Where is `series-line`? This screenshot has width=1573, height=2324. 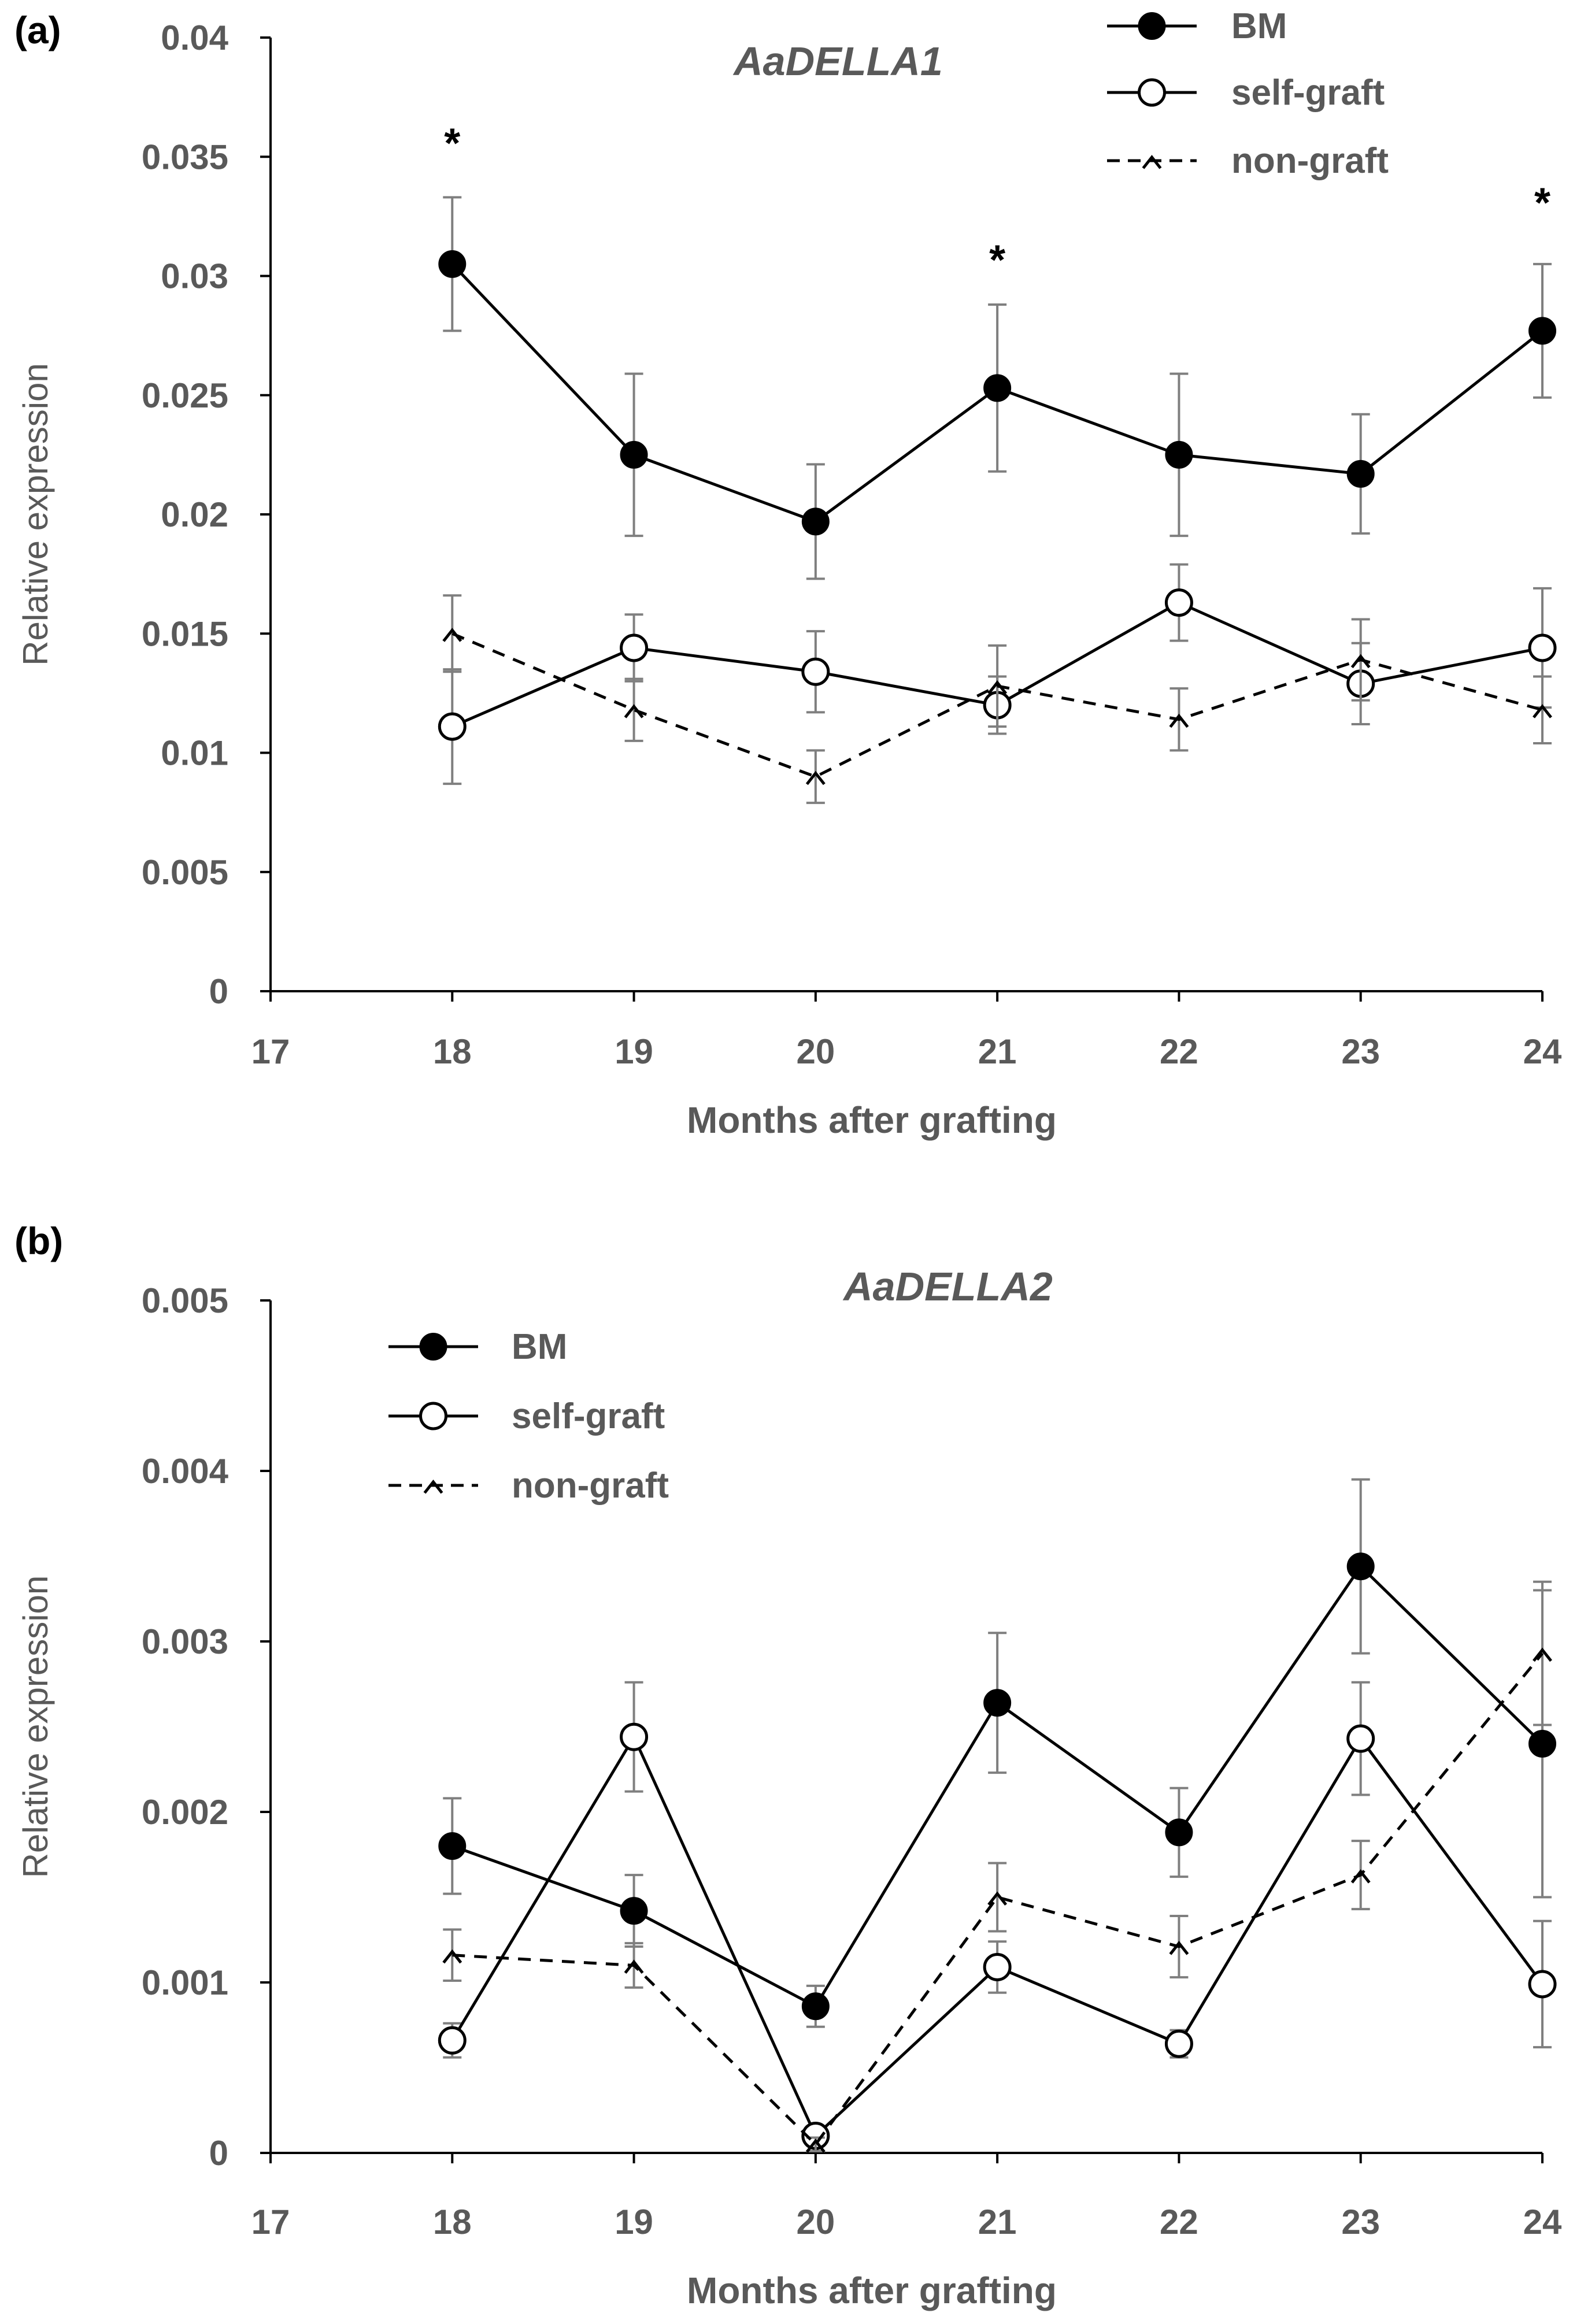
series-line is located at coordinates (998, 1899).